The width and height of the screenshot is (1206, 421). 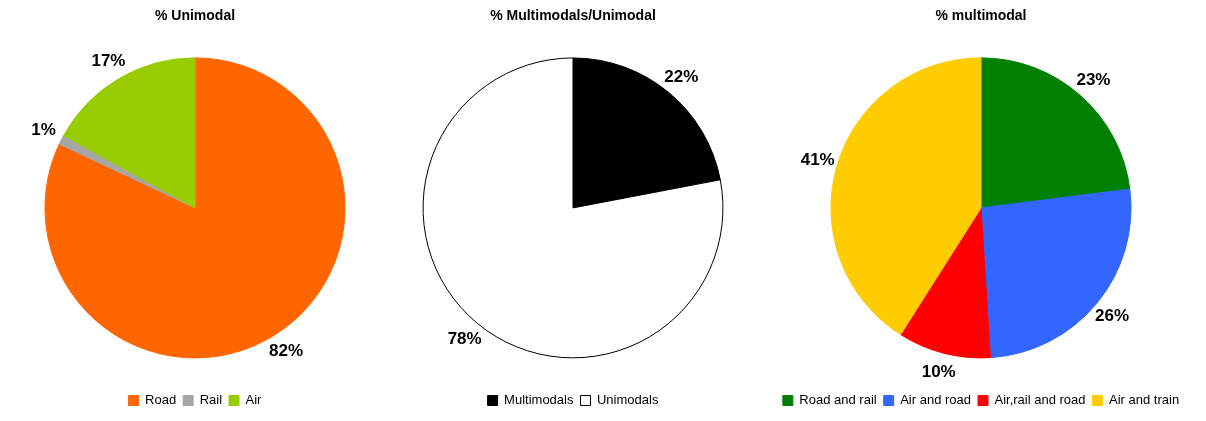 What do you see at coordinates (1144, 400) in the screenshot?
I see `legend-label: Air and train` at bounding box center [1144, 400].